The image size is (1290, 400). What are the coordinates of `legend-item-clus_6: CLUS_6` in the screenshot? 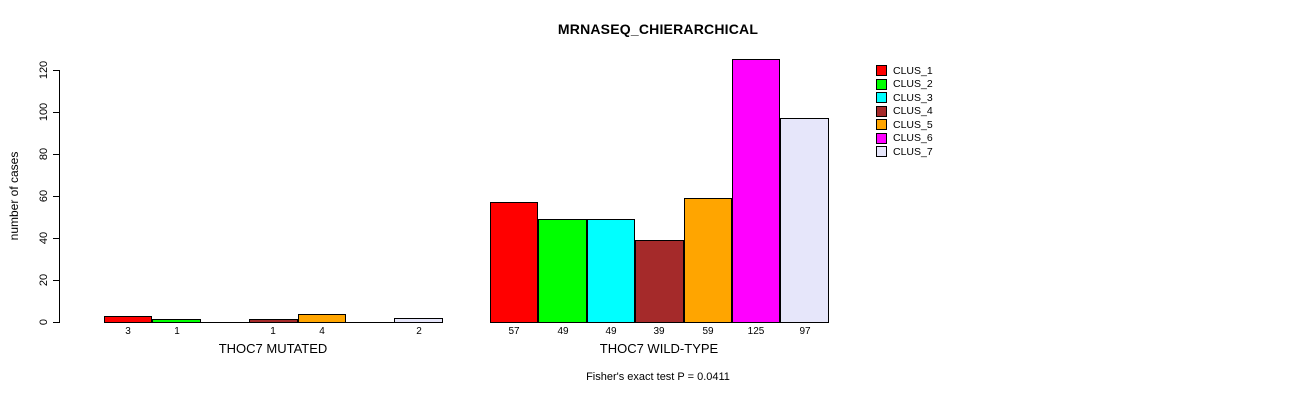 It's located at (904, 139).